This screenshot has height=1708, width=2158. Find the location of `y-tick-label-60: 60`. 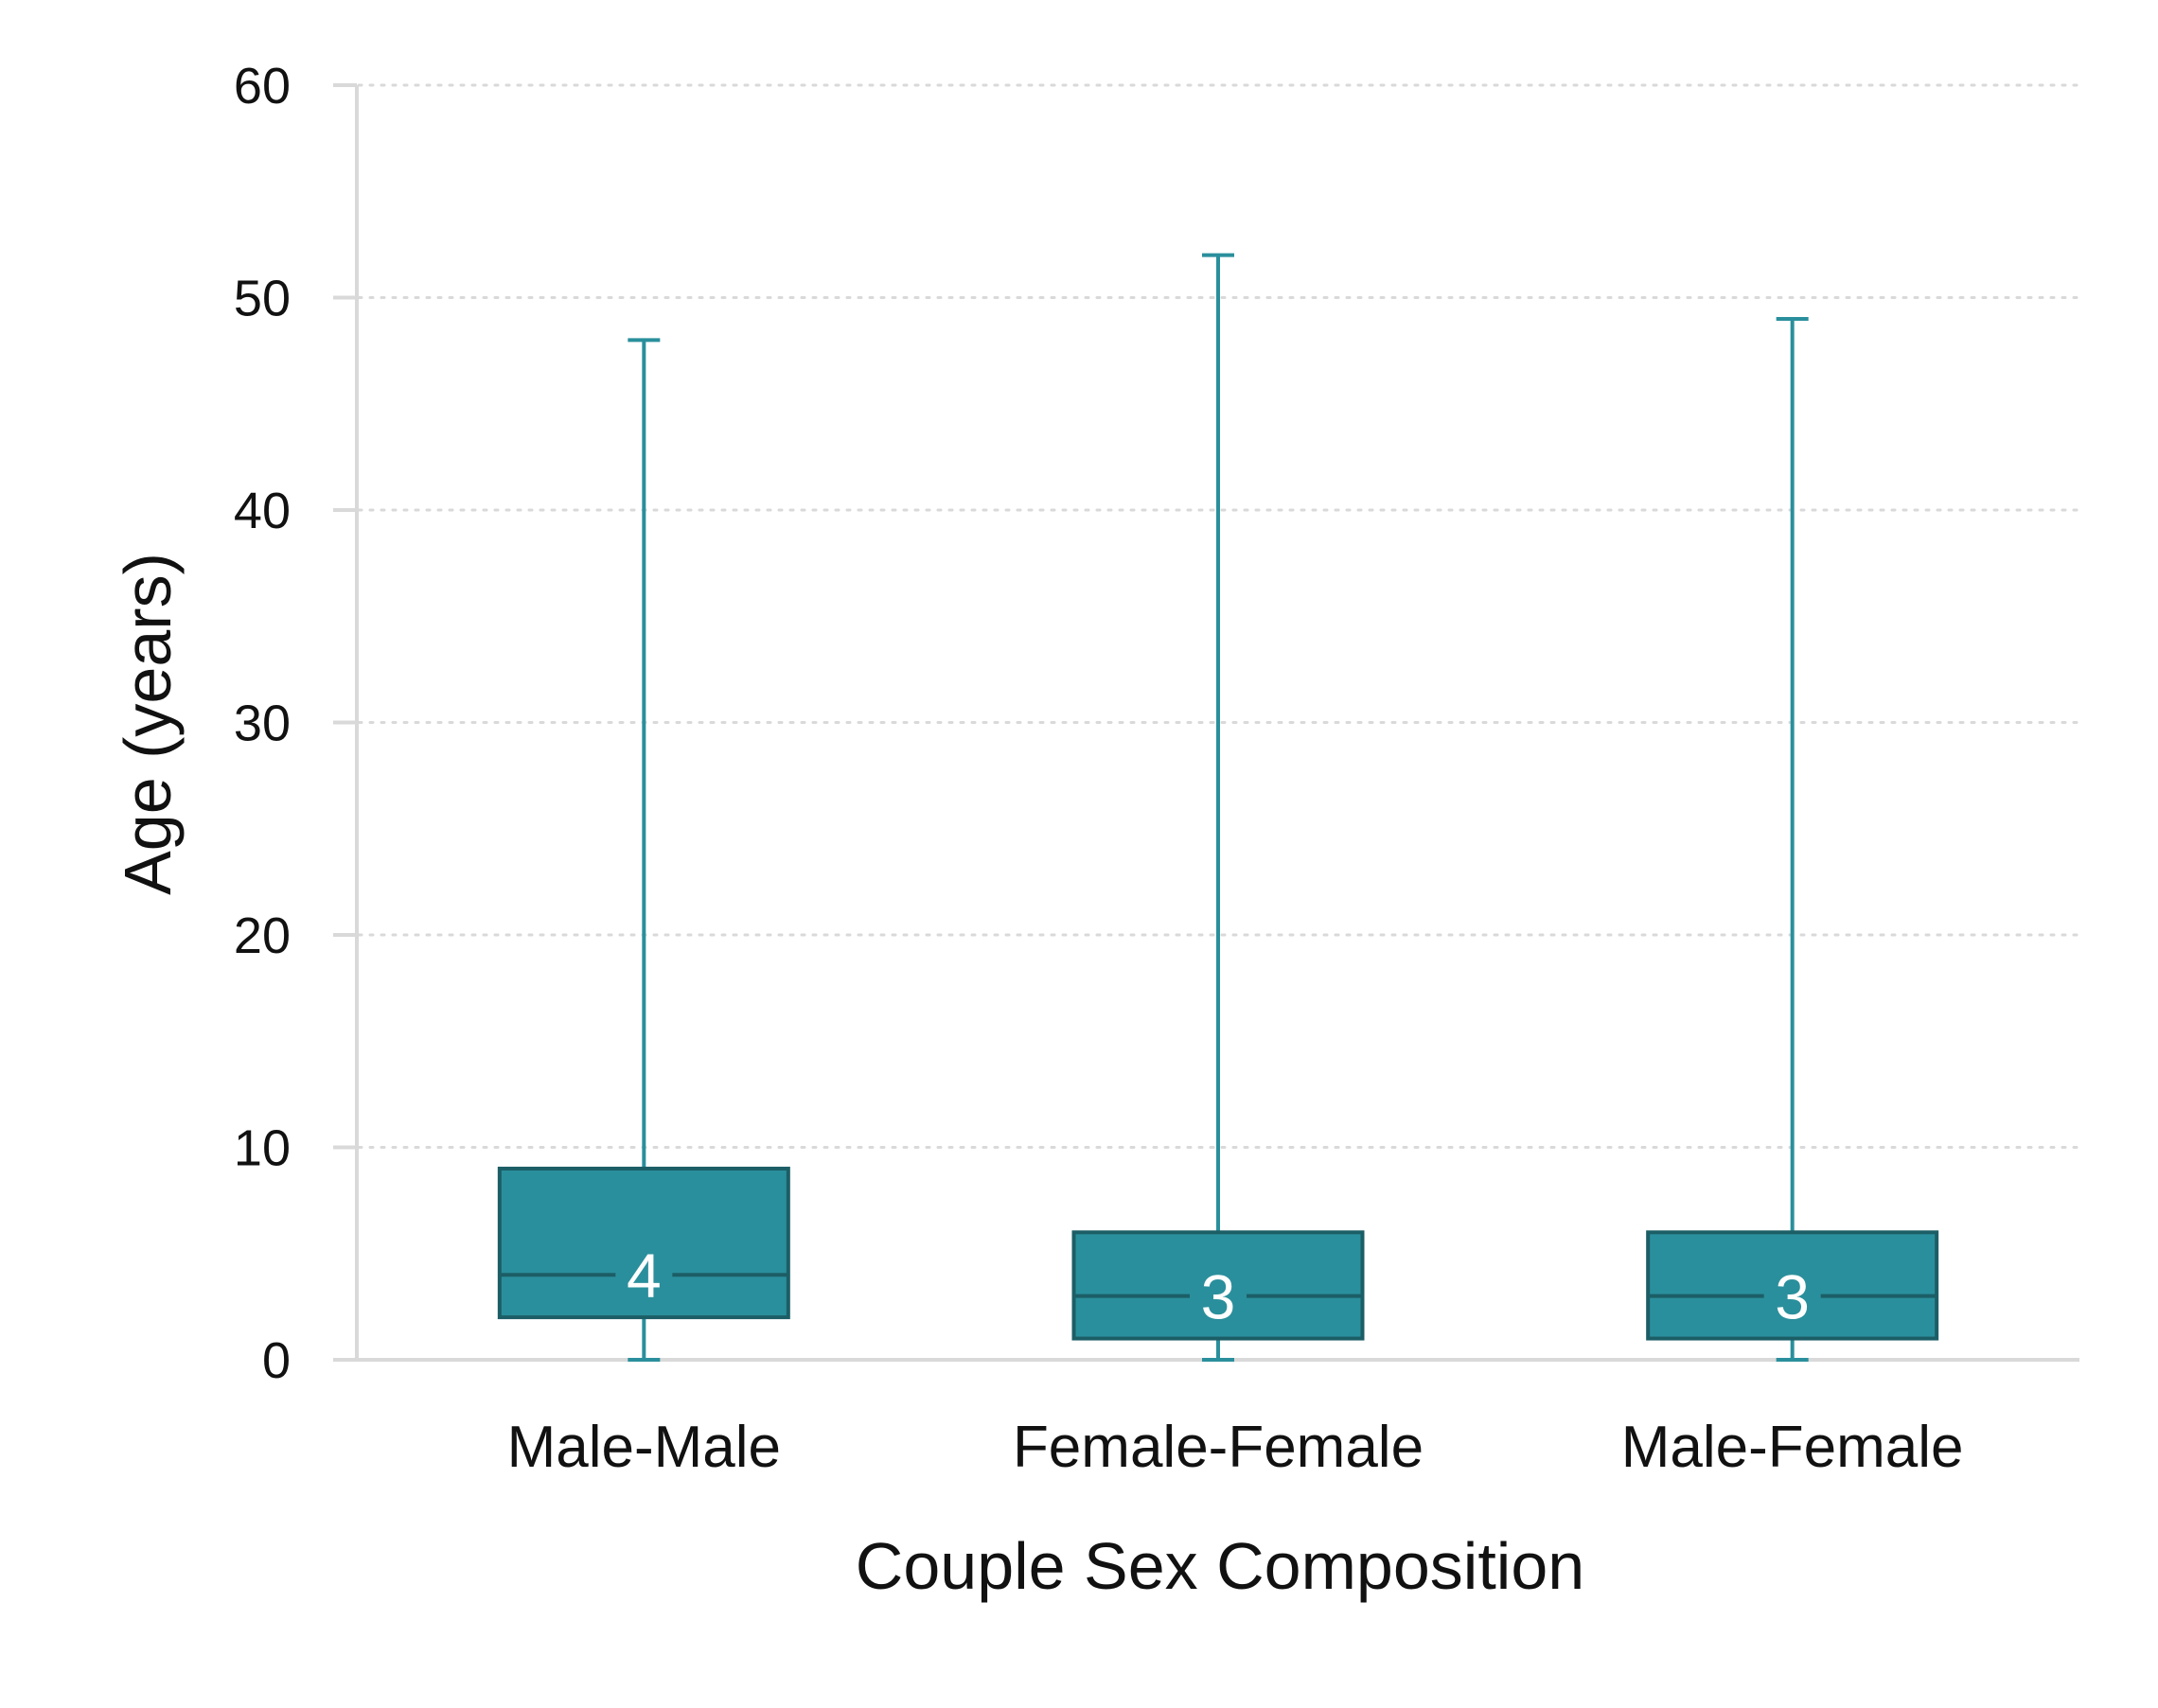

y-tick-label-60: 60 is located at coordinates (262, 86).